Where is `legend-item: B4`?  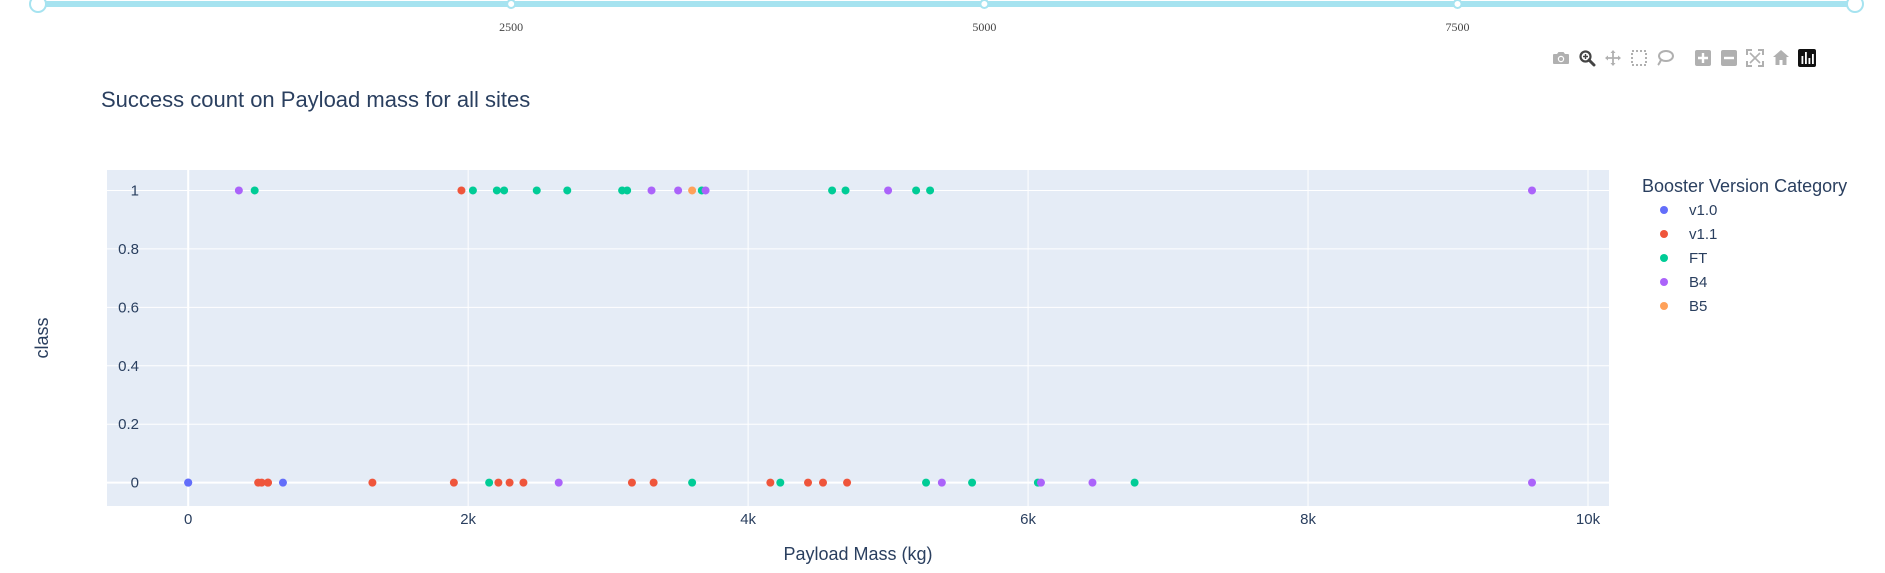
legend-item: B4 is located at coordinates (1683, 282).